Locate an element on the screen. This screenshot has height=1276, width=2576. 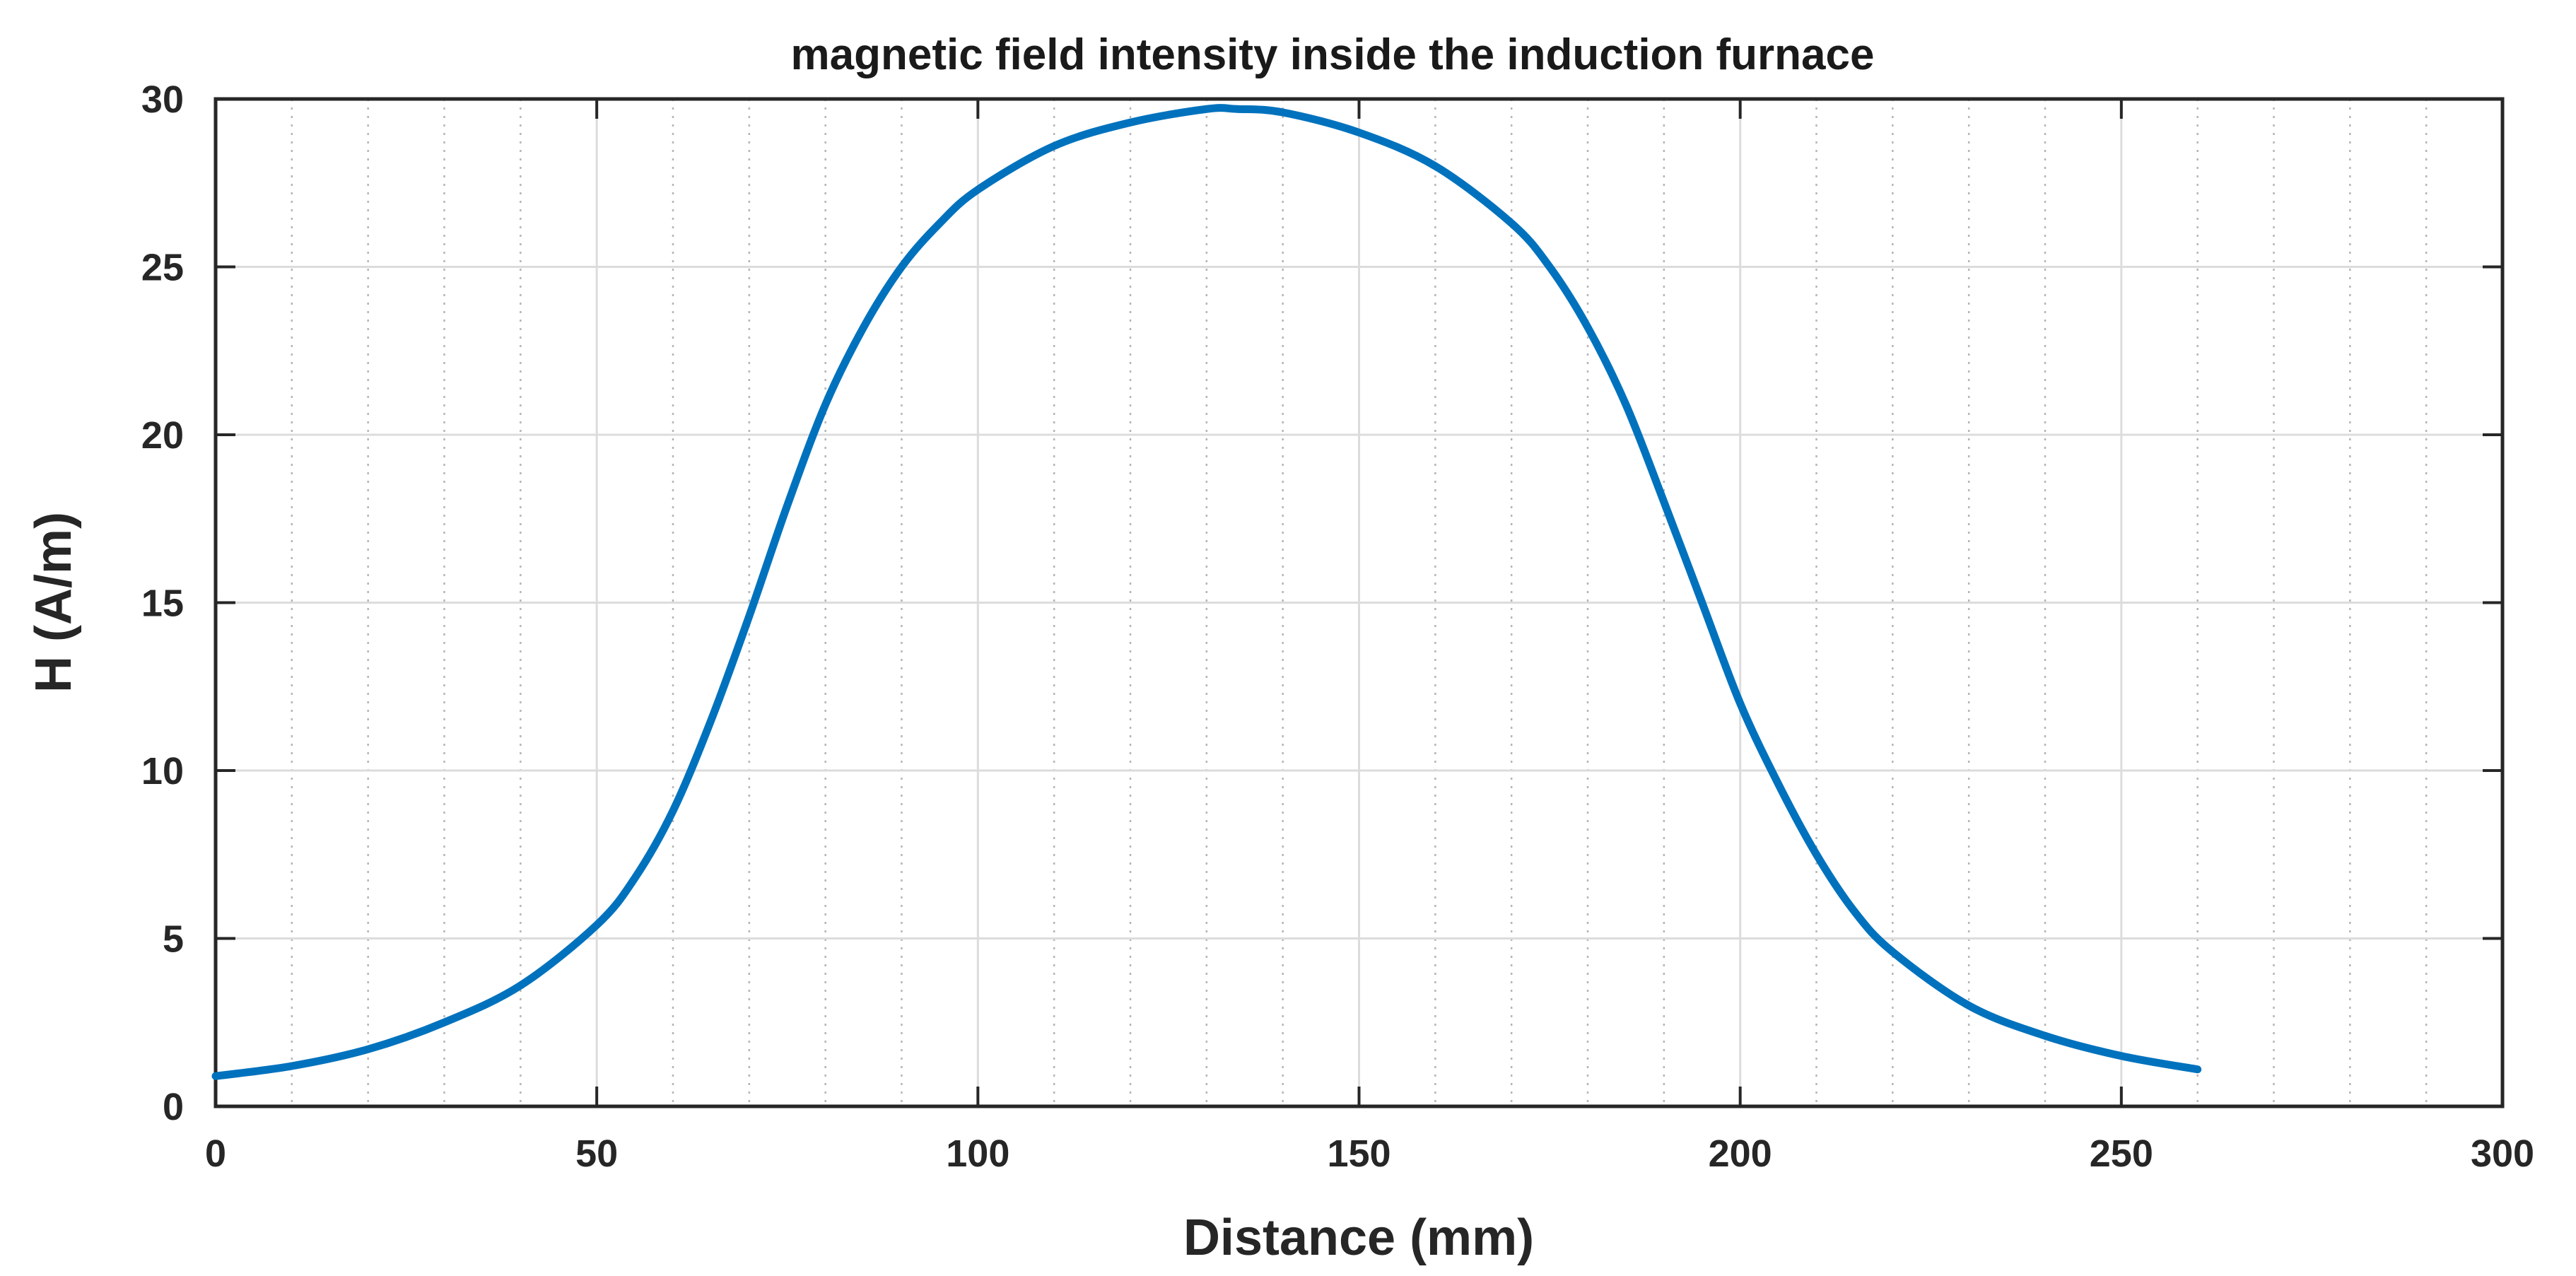
x-tick-label: 150 is located at coordinates (1359, 1153).